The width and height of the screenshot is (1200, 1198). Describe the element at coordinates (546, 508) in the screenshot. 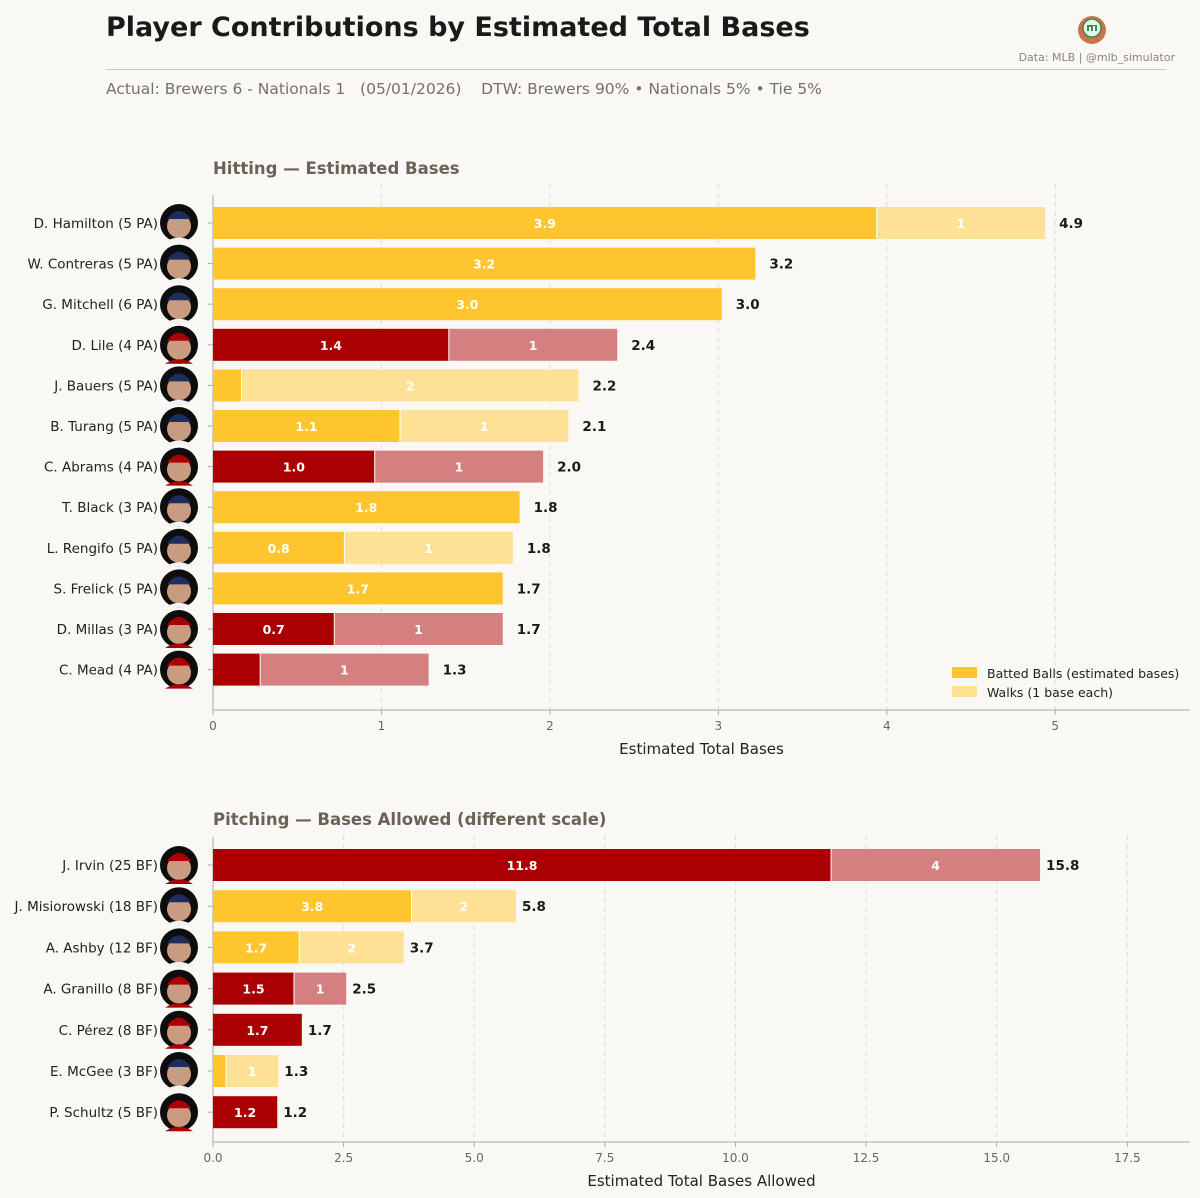

I see `hitting-bar-total-label: 1.8` at that location.